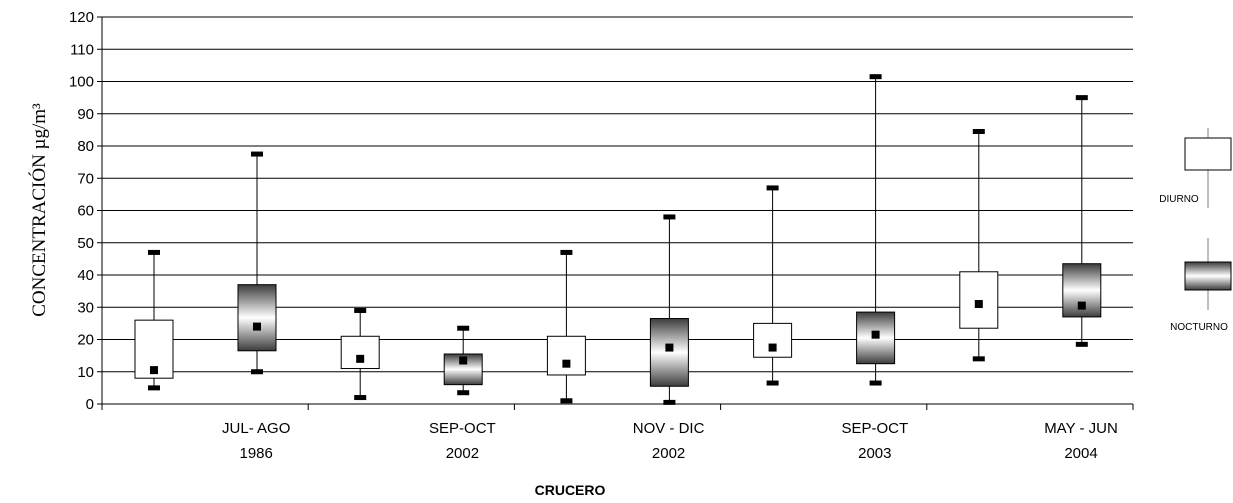 This screenshot has height=503, width=1233. I want to click on y-axis-label: CONCENTRACIÓN µg/m³, so click(39, 210).